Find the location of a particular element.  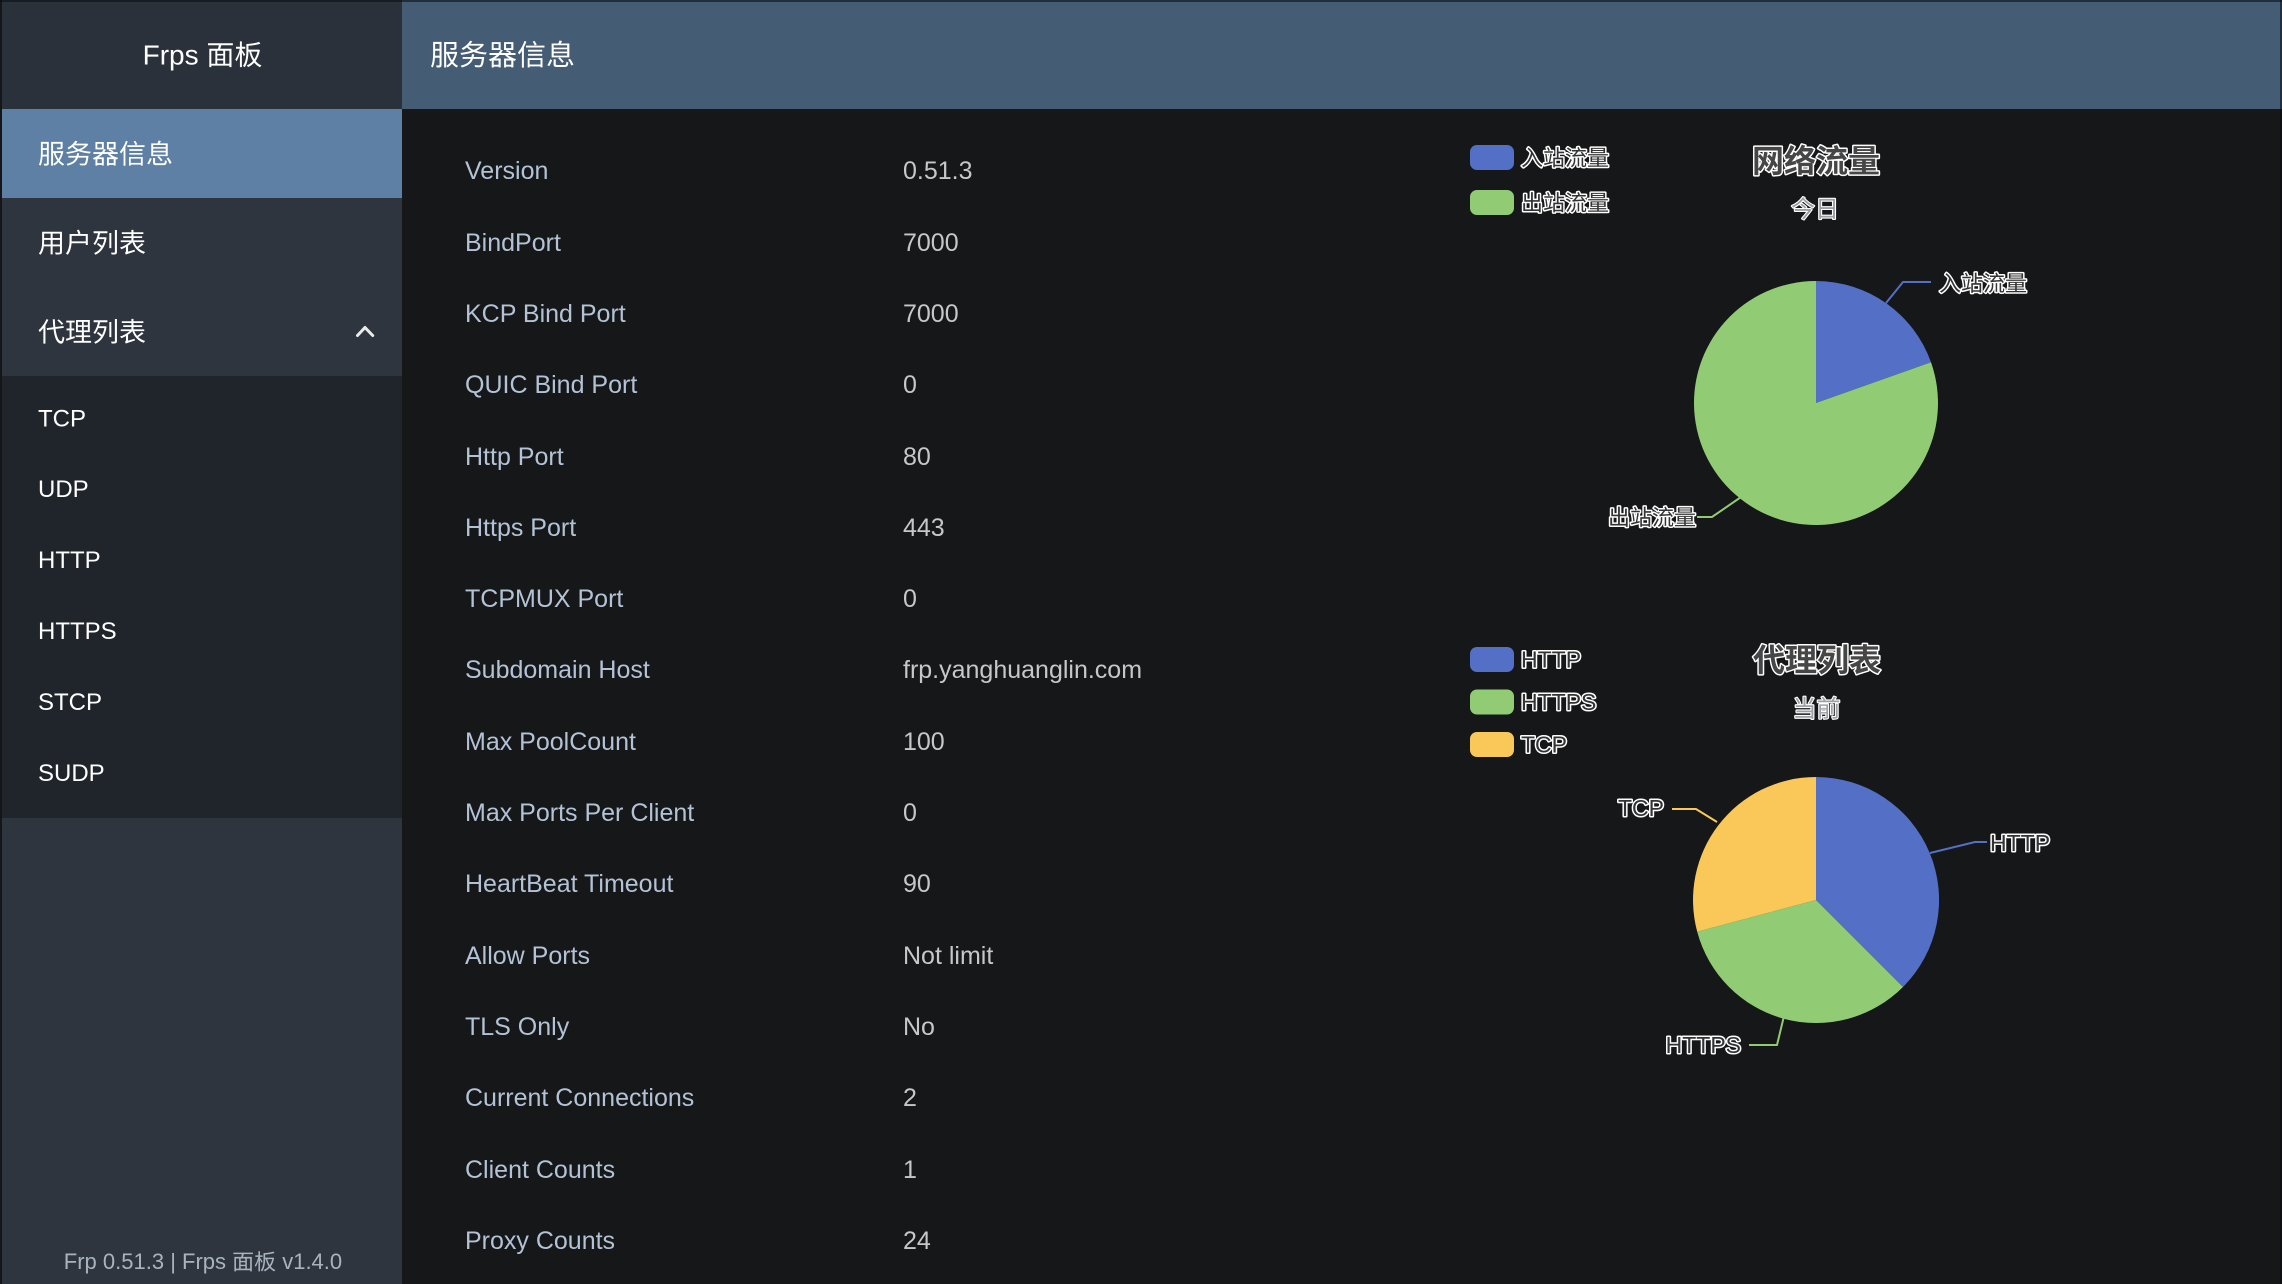

svg-text: SUDP is located at coordinates (71, 773).